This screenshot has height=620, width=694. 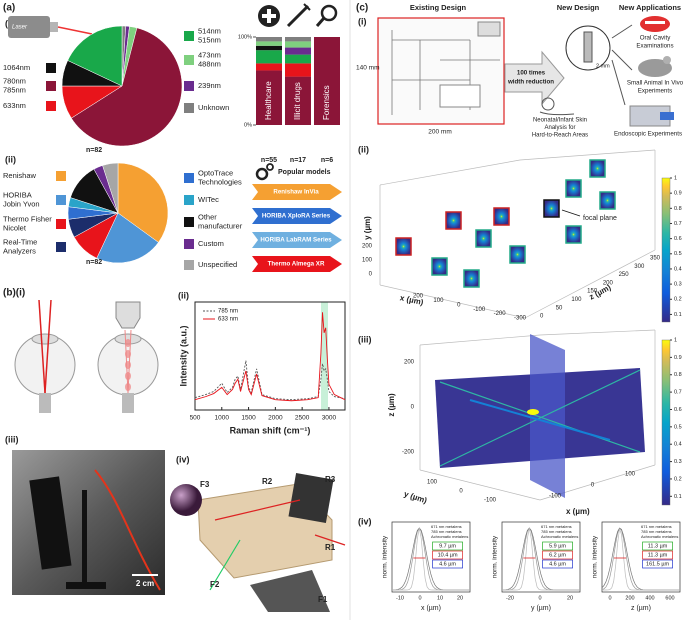 What do you see at coordinates (15, 227) in the screenshot?
I see `legend-label: Nicolet` at bounding box center [15, 227].